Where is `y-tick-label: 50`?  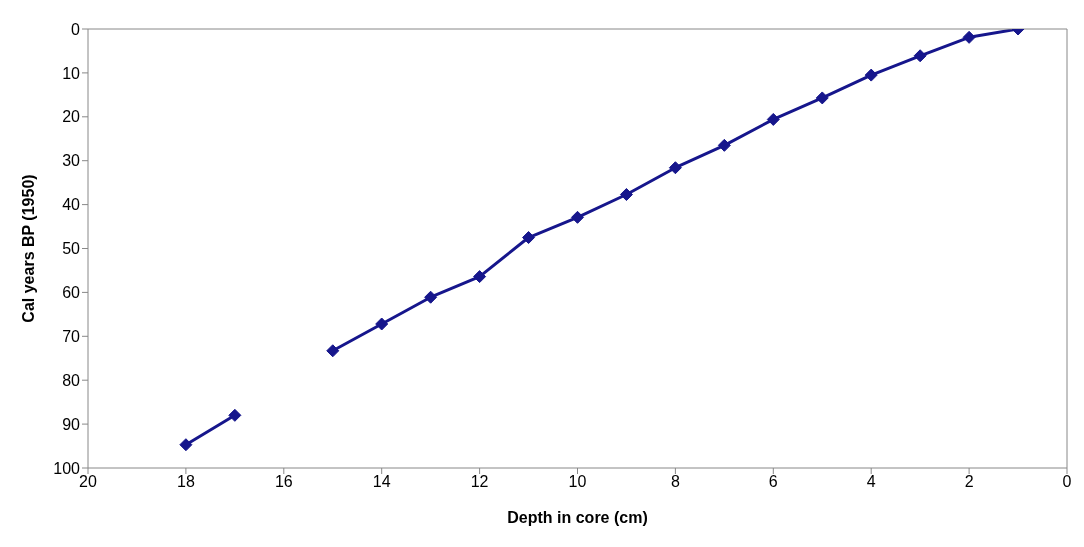 y-tick-label: 50 is located at coordinates (71, 249).